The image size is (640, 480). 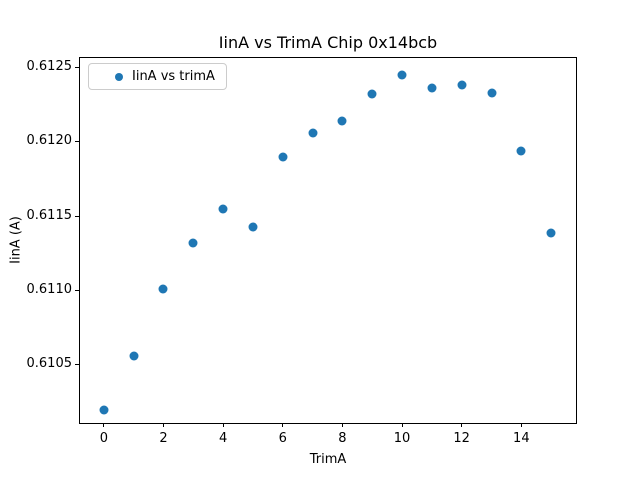 What do you see at coordinates (223, 438) in the screenshot?
I see `x-tick-label: 4` at bounding box center [223, 438].